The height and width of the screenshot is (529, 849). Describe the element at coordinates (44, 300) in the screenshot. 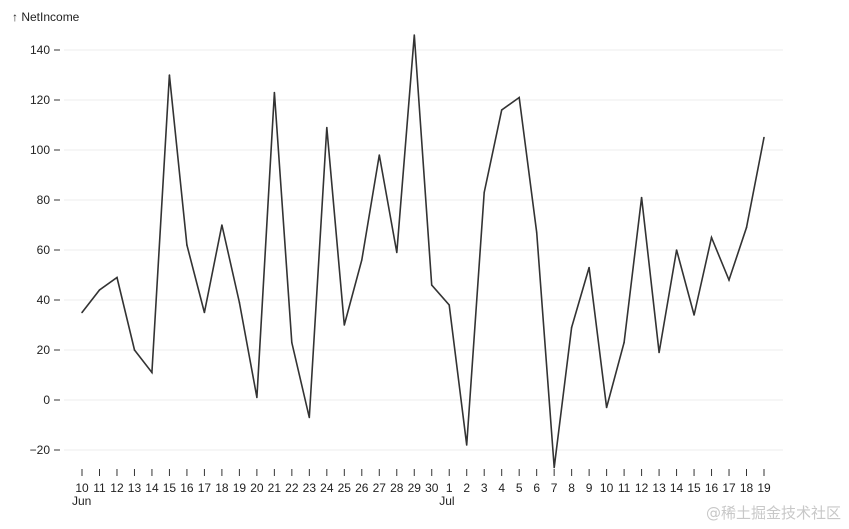

I see `y-tick-label: 40` at that location.